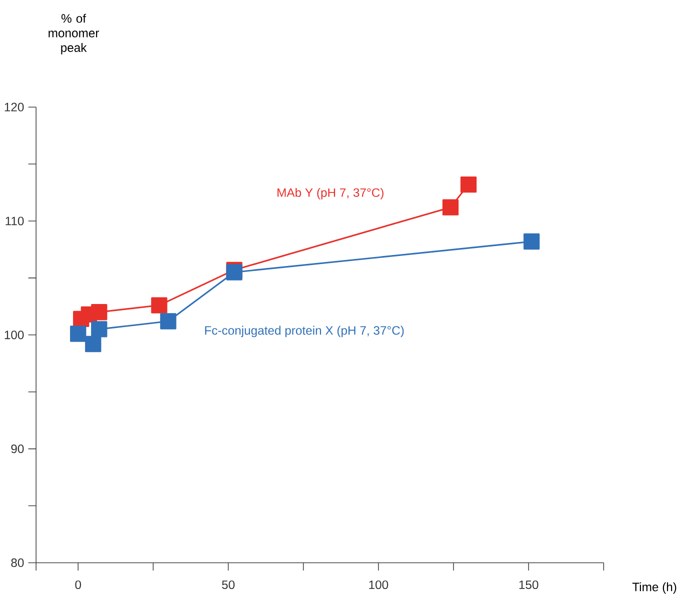 The height and width of the screenshot is (598, 683). What do you see at coordinates (17, 563) in the screenshot?
I see `y-tick-label: 80` at bounding box center [17, 563].